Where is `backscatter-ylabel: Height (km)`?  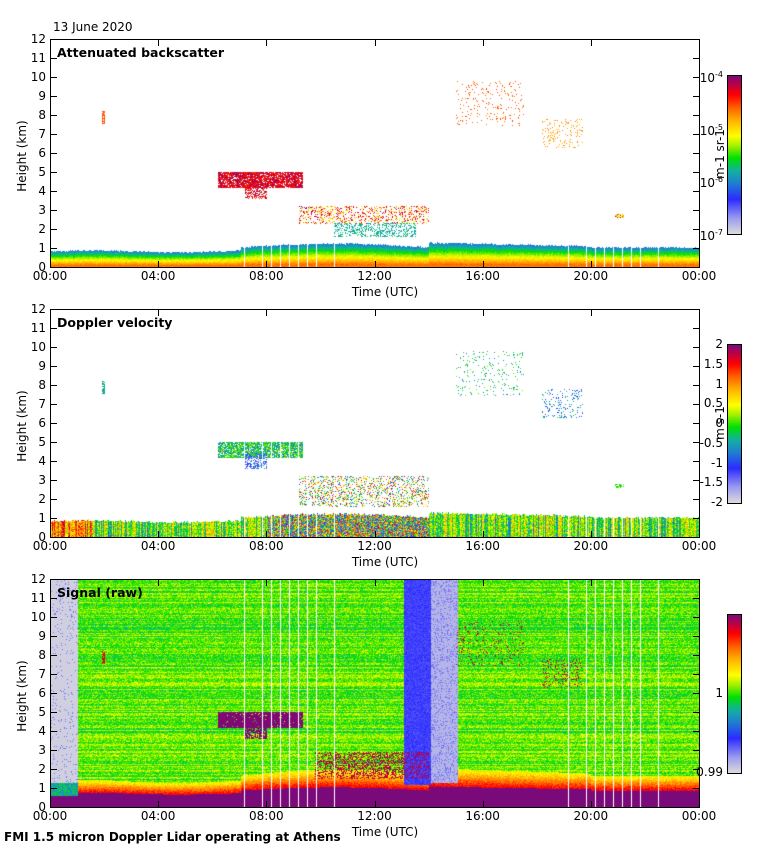
backscatter-ylabel: Height (km) is located at coordinates (22, 155).